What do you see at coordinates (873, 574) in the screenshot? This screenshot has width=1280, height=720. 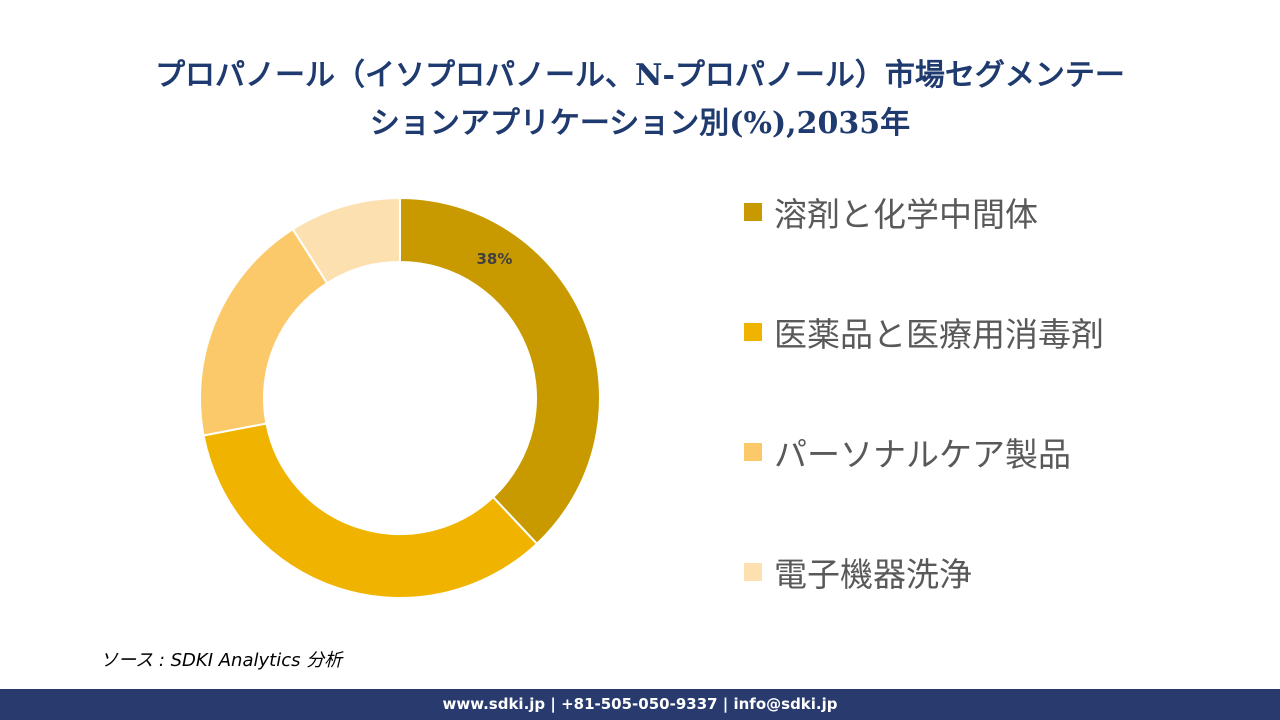 I see `legend-label: 電子機器洗浄` at bounding box center [873, 574].